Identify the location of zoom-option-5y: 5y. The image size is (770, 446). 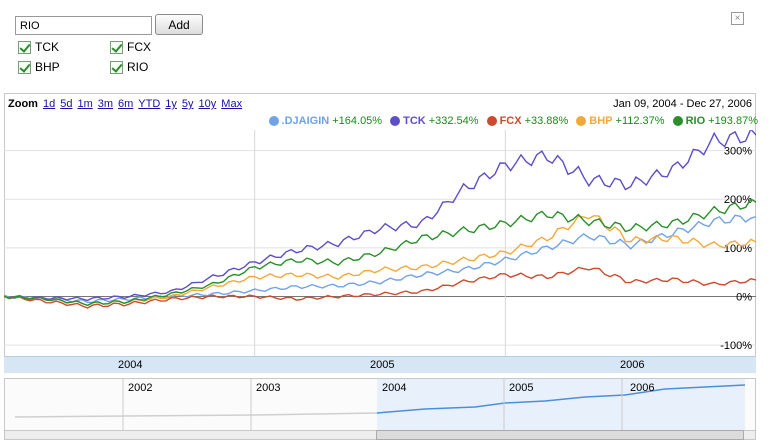
(187, 104).